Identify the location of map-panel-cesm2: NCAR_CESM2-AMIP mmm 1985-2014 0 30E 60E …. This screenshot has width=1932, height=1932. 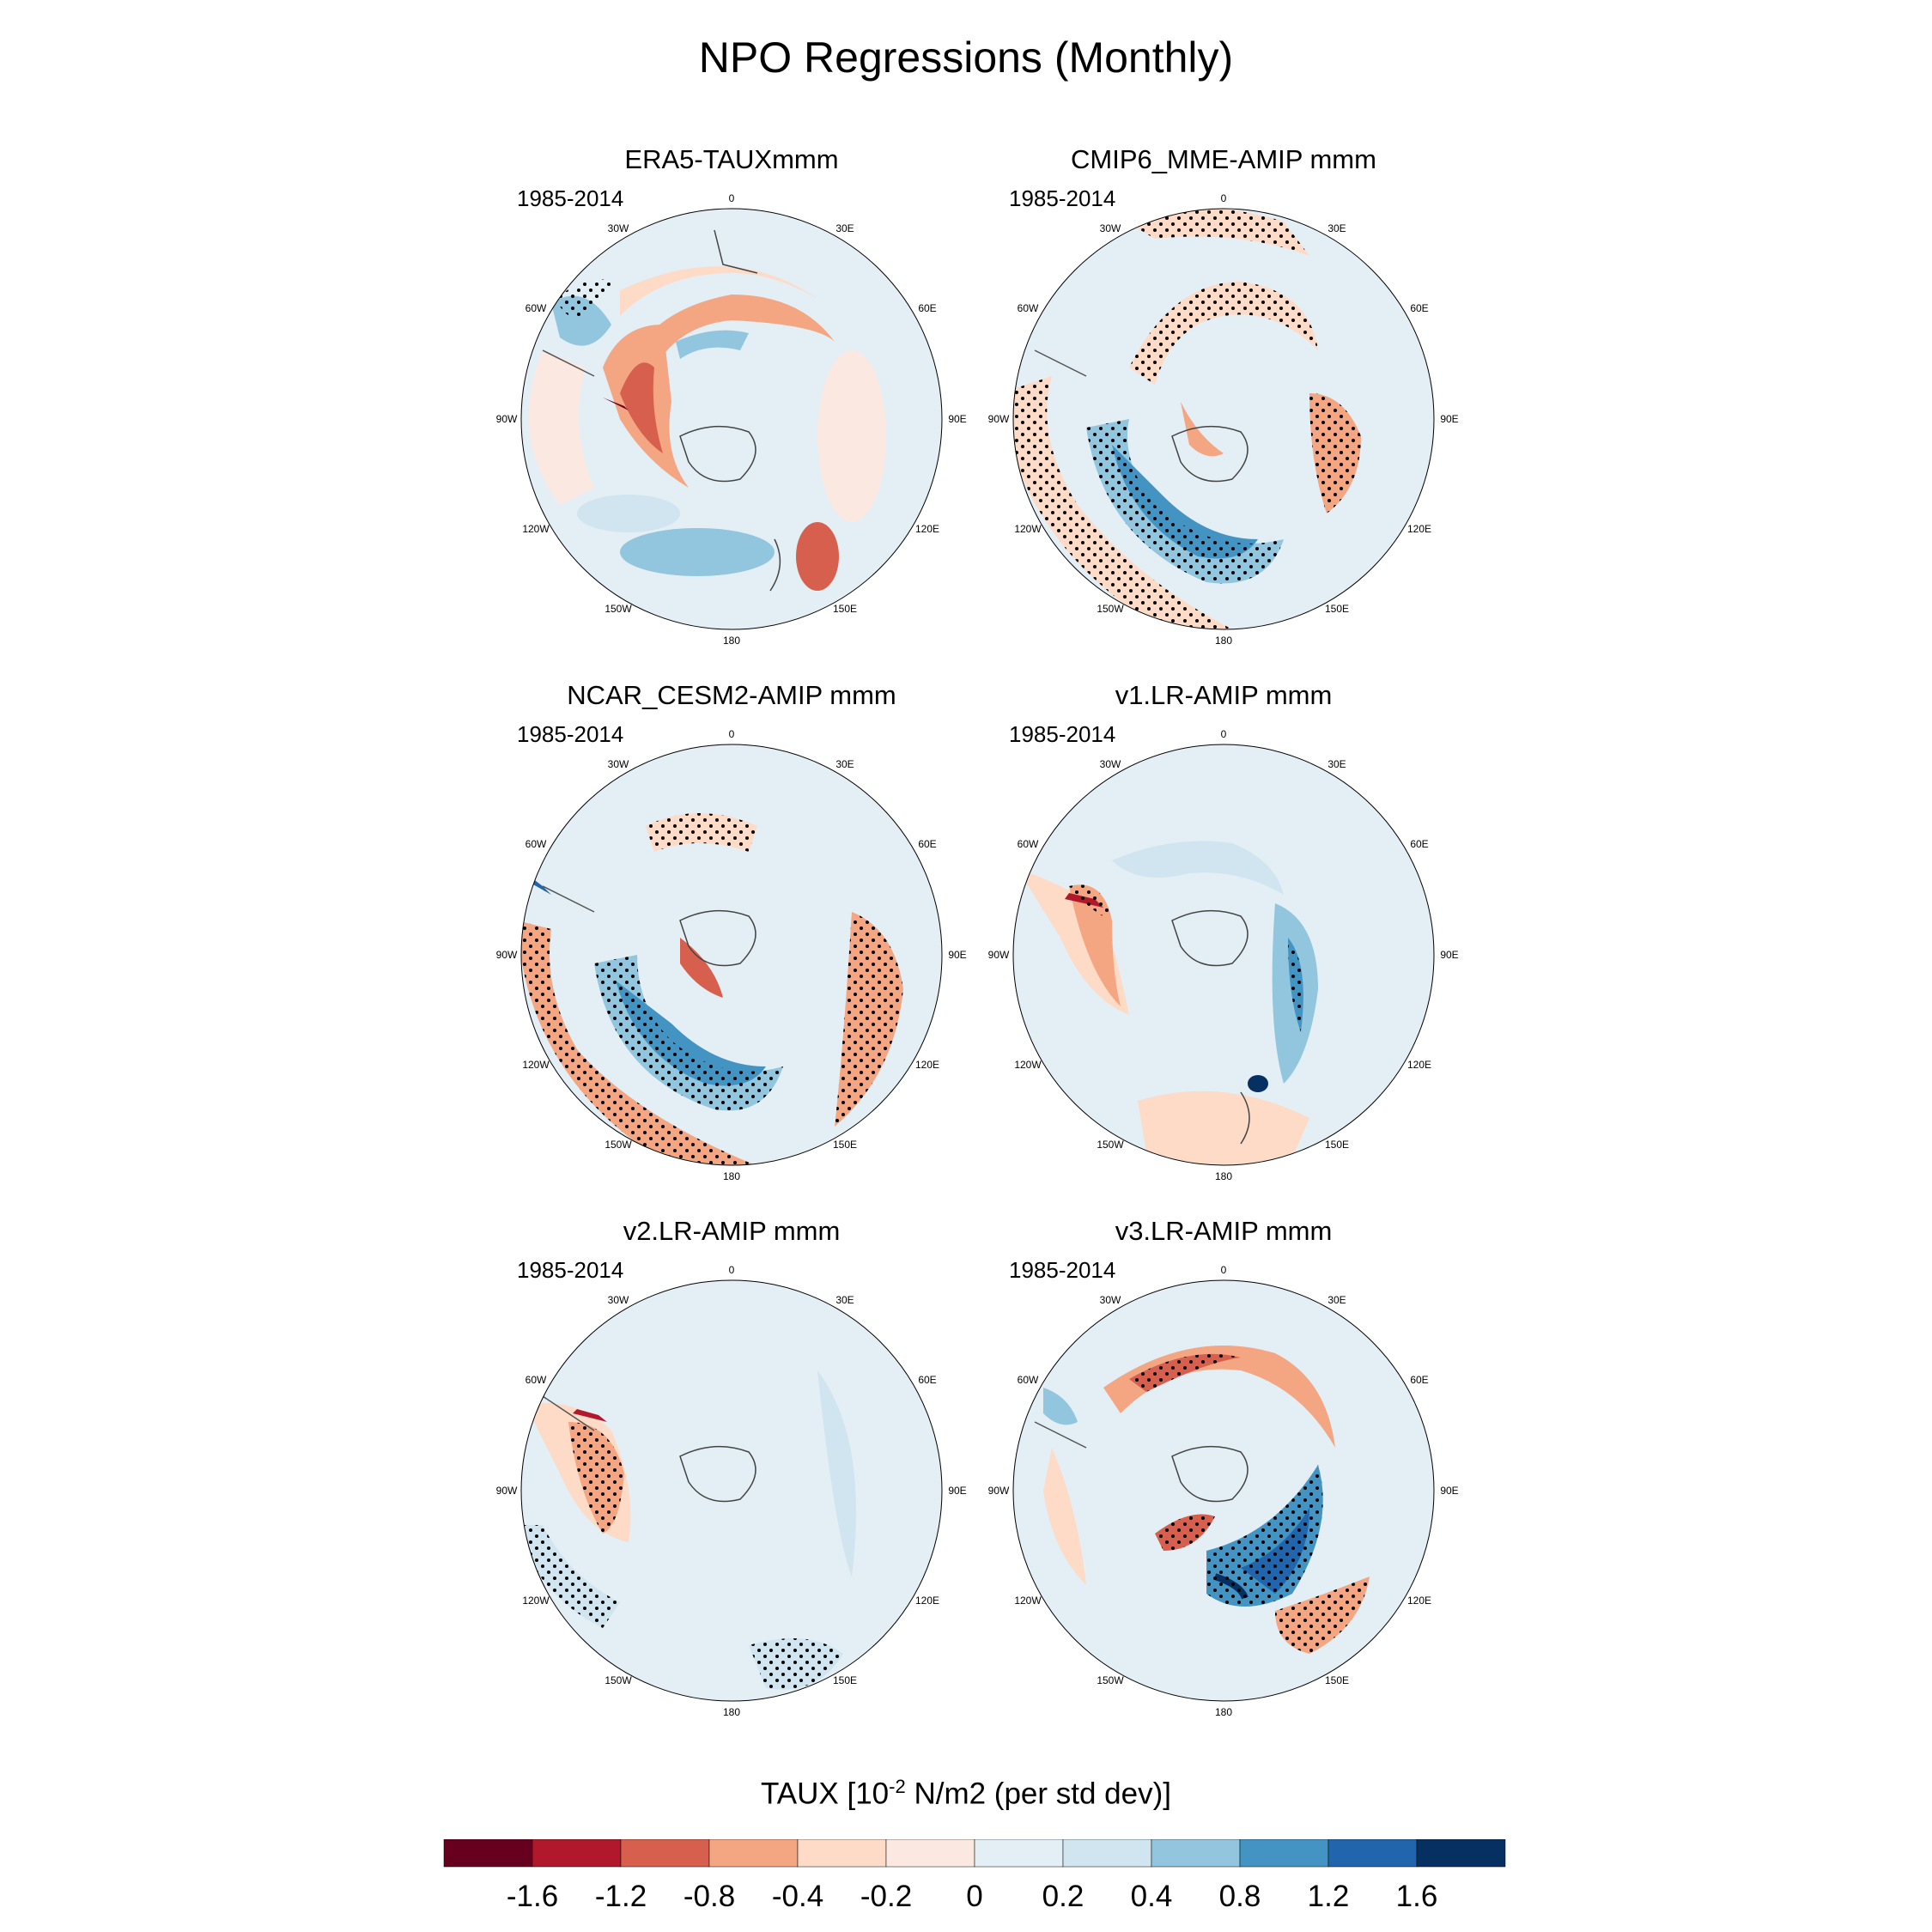
(731, 937).